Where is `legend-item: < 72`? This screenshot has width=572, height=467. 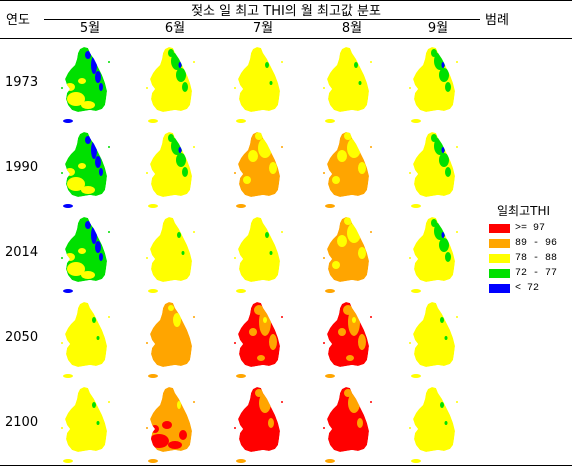 legend-item: < 72 is located at coordinates (529, 288).